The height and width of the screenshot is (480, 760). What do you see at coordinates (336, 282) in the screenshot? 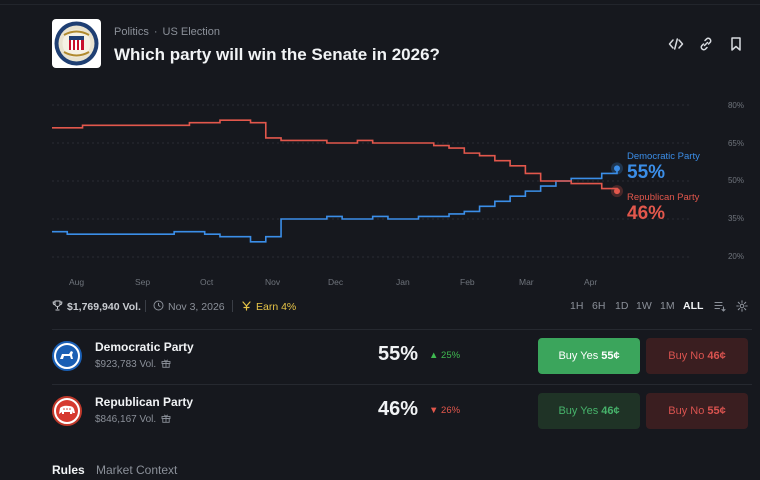
I see `x-tick-label: Dec` at bounding box center [336, 282].